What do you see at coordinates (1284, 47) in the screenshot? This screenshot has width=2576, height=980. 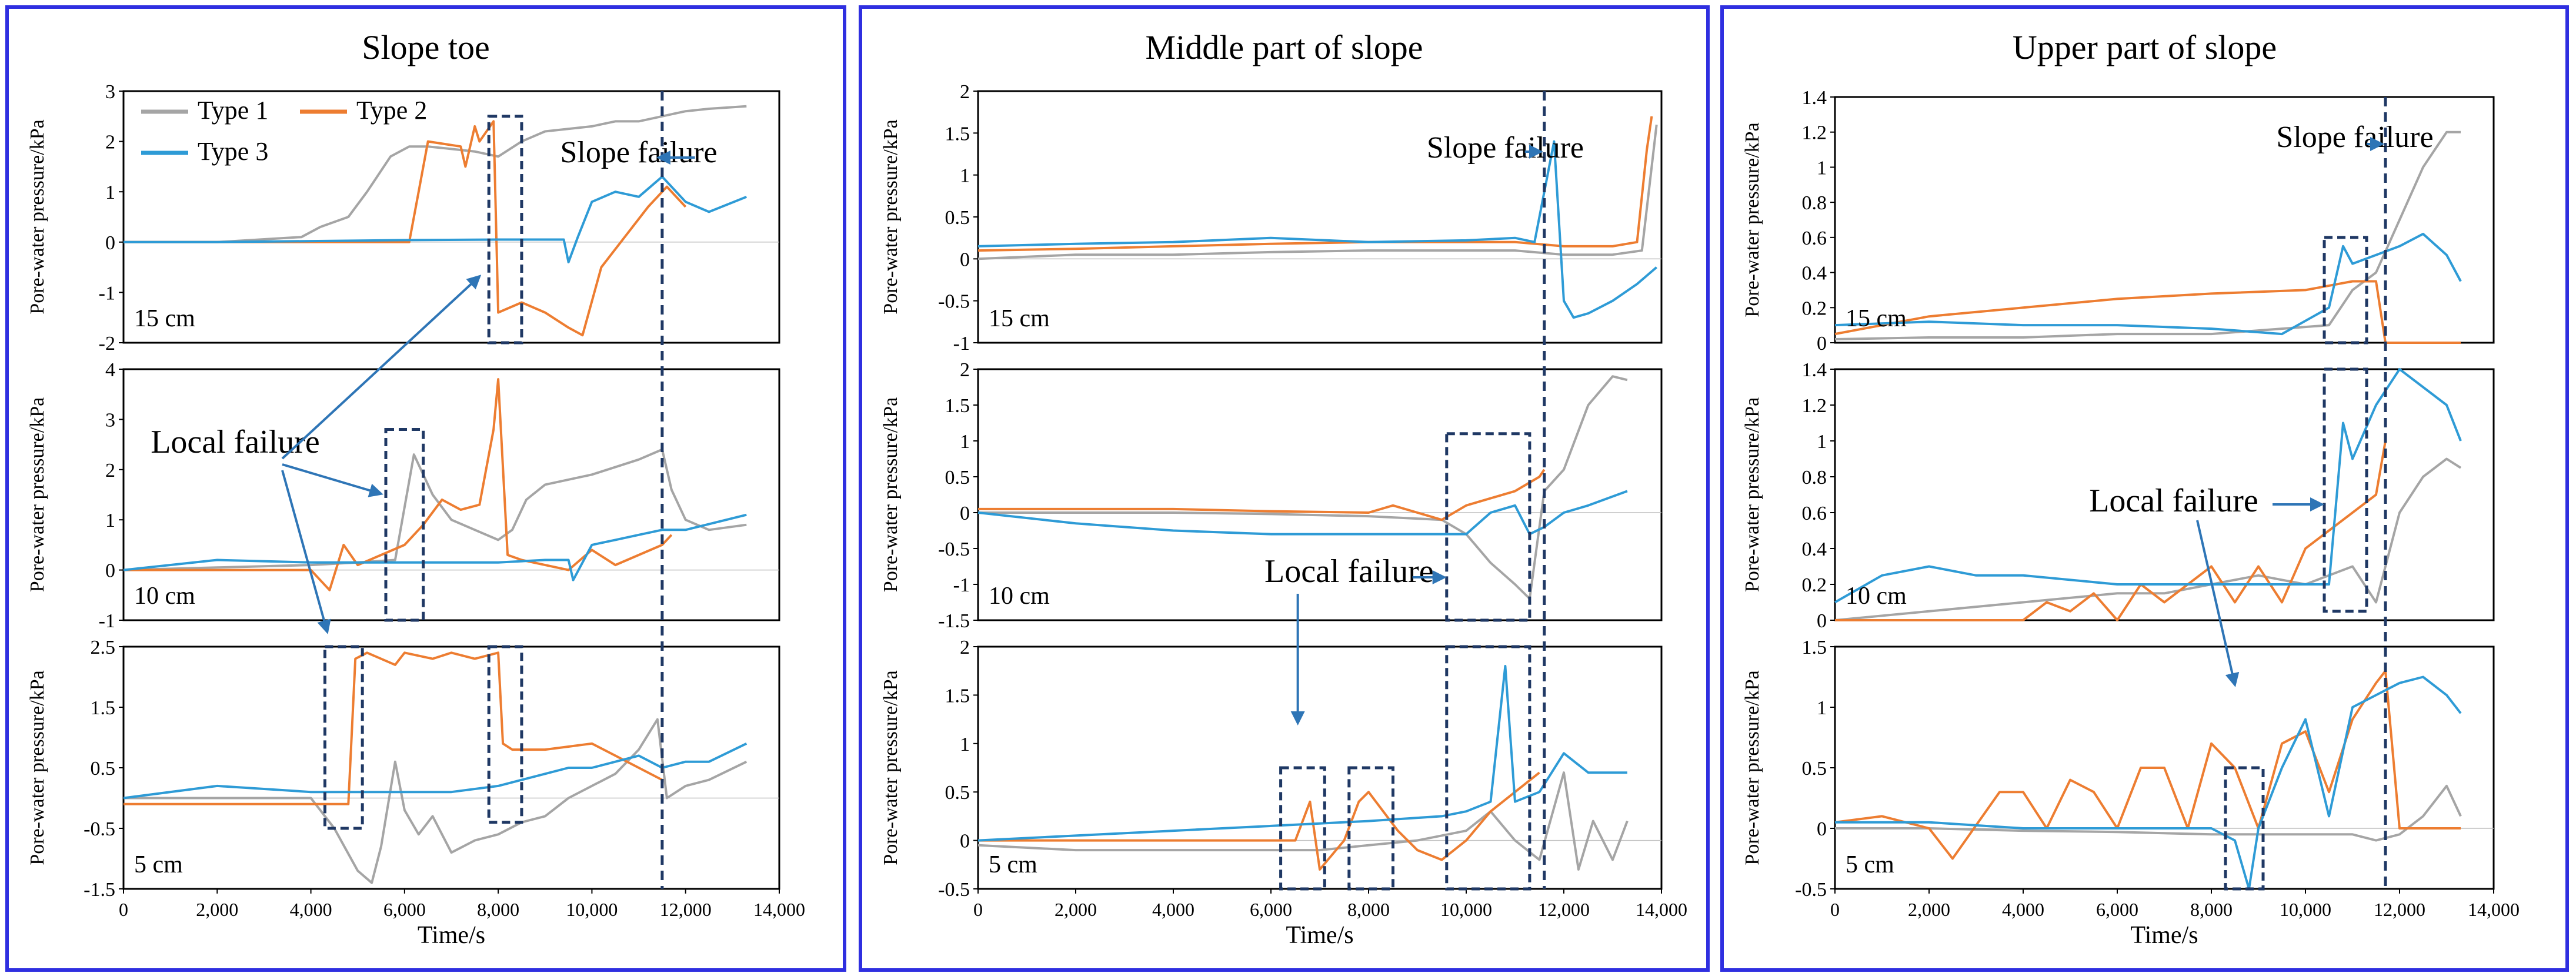 I see `panel-title: Middle part of slope` at bounding box center [1284, 47].